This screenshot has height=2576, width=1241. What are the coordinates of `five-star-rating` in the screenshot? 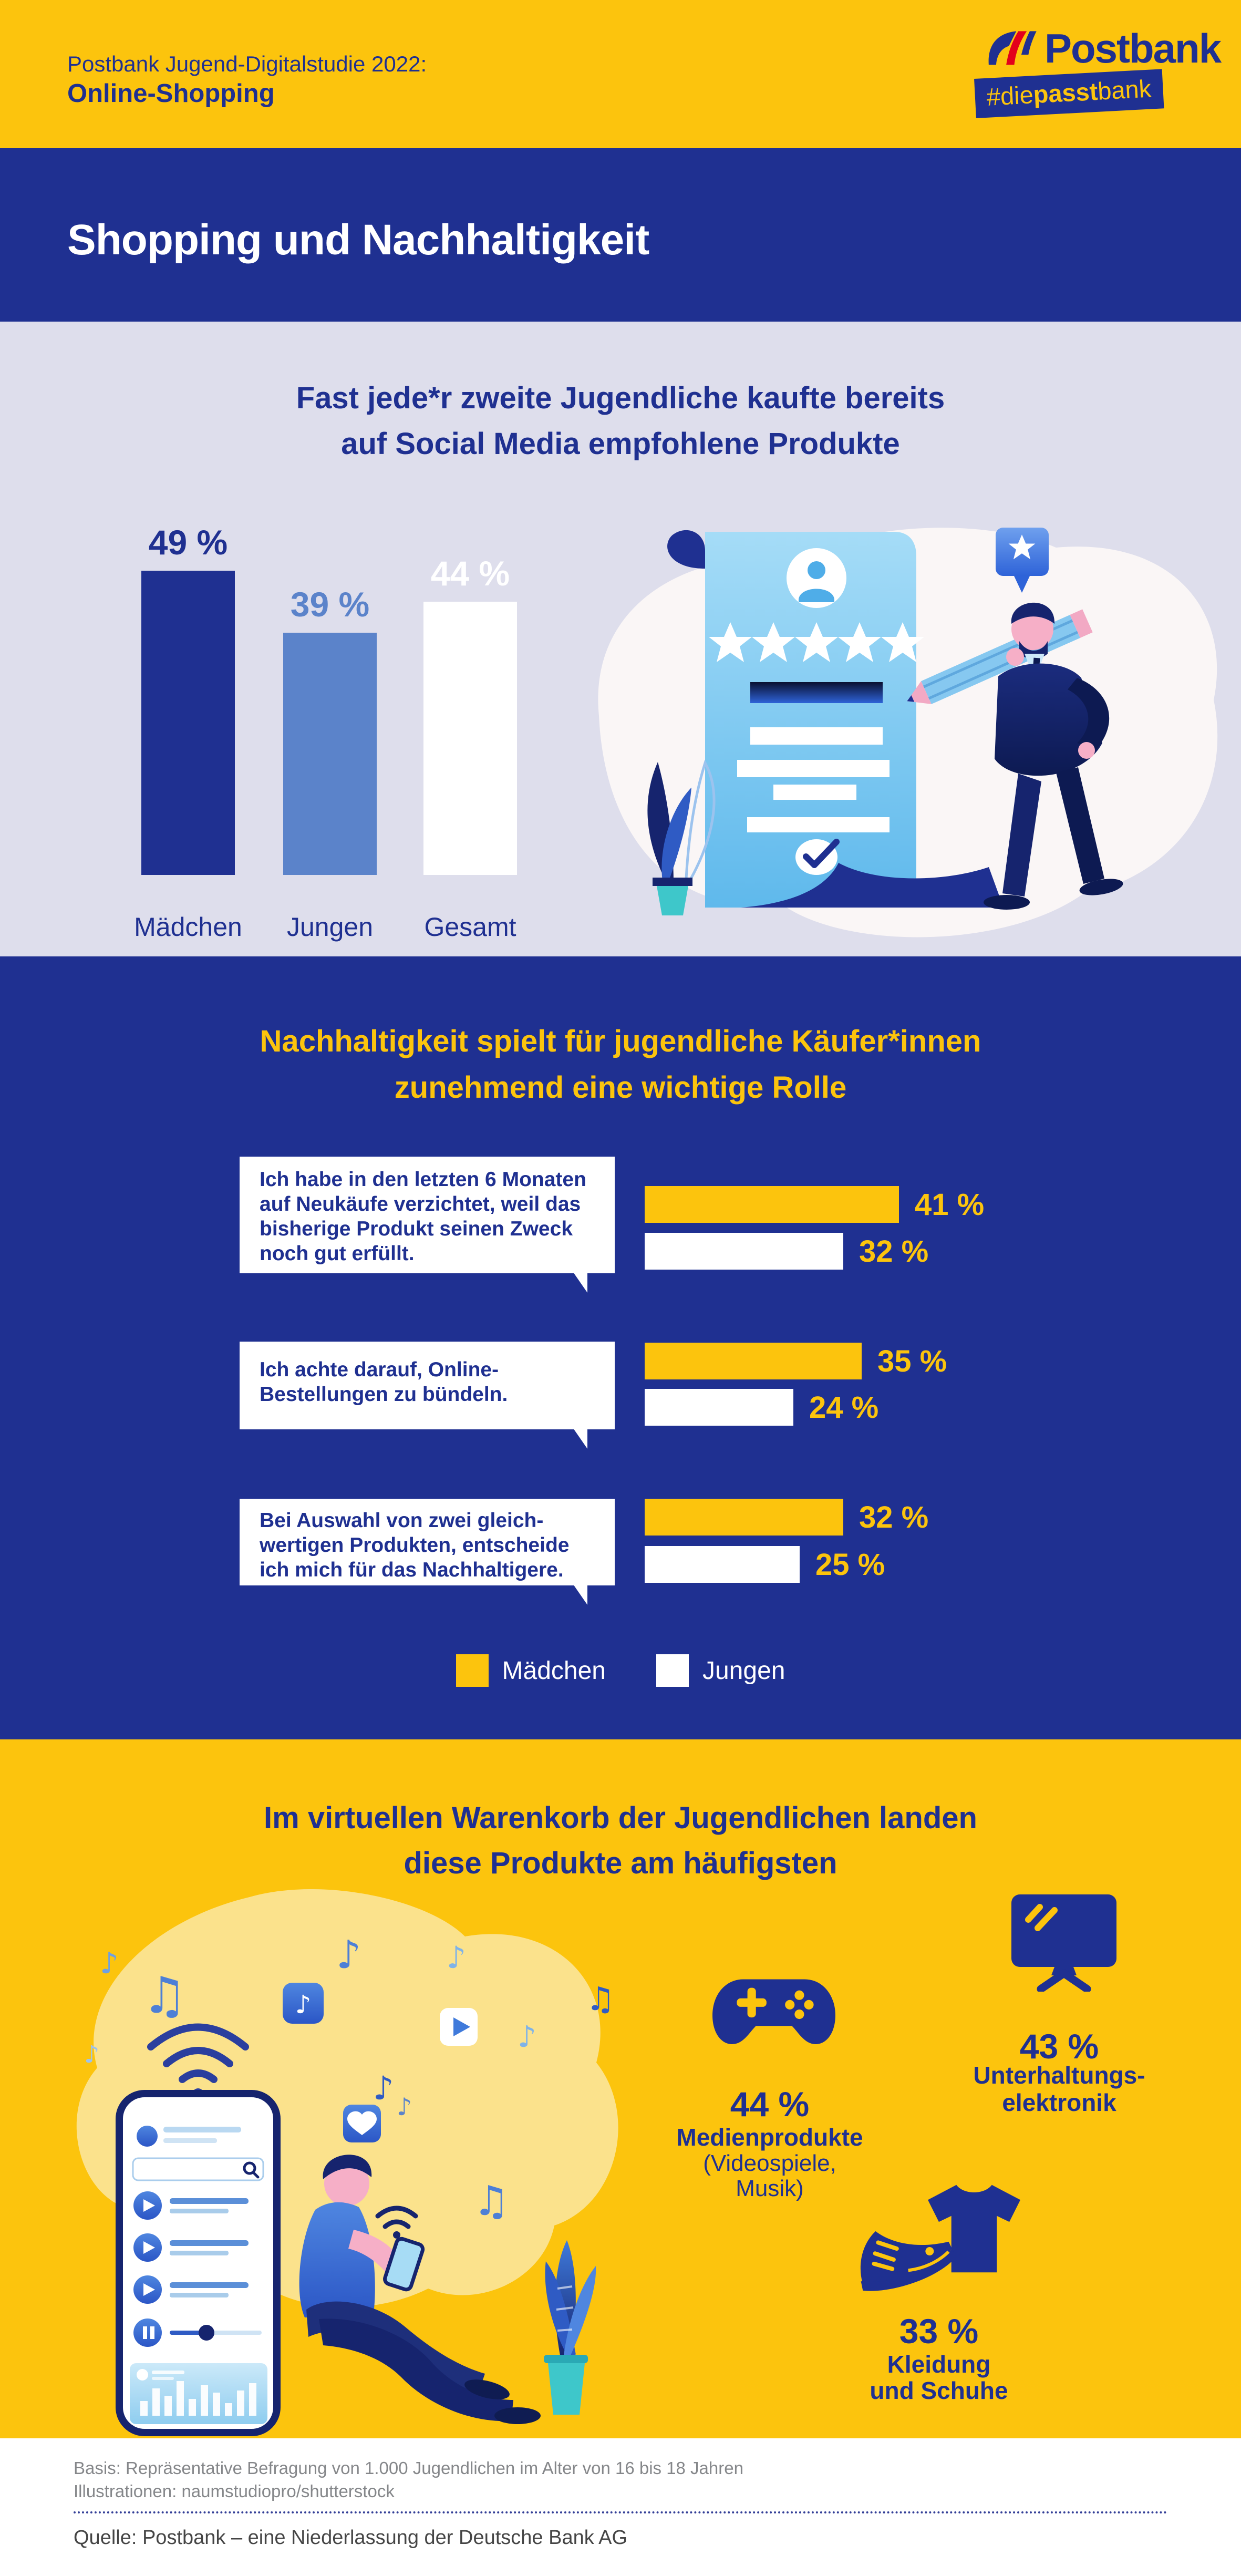 It's located at (817, 642).